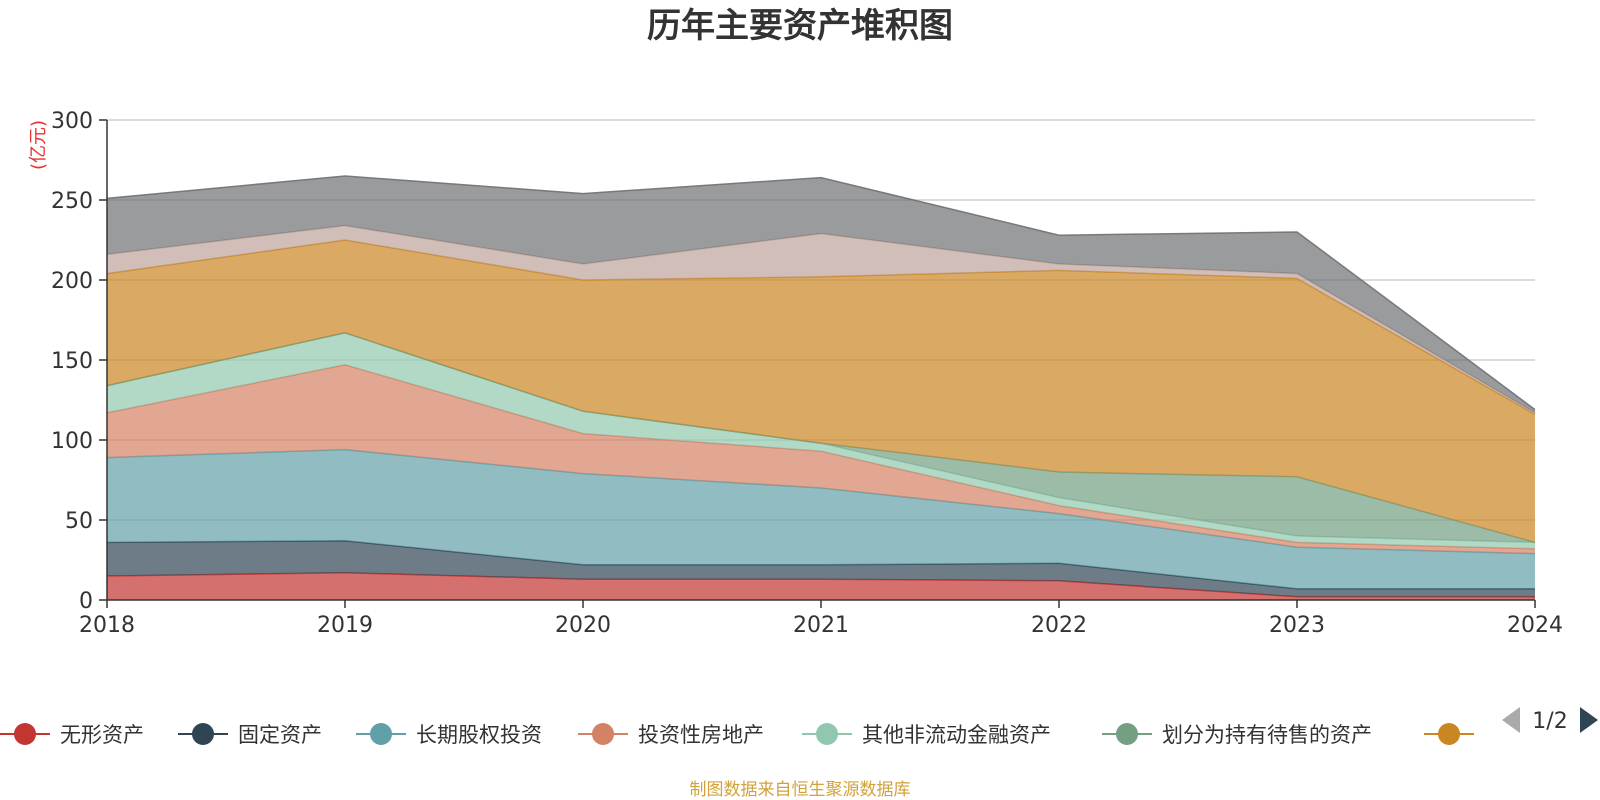 The image size is (1600, 800). What do you see at coordinates (72, 361) in the screenshot?
I see `y-tick-label: 150` at bounding box center [72, 361].